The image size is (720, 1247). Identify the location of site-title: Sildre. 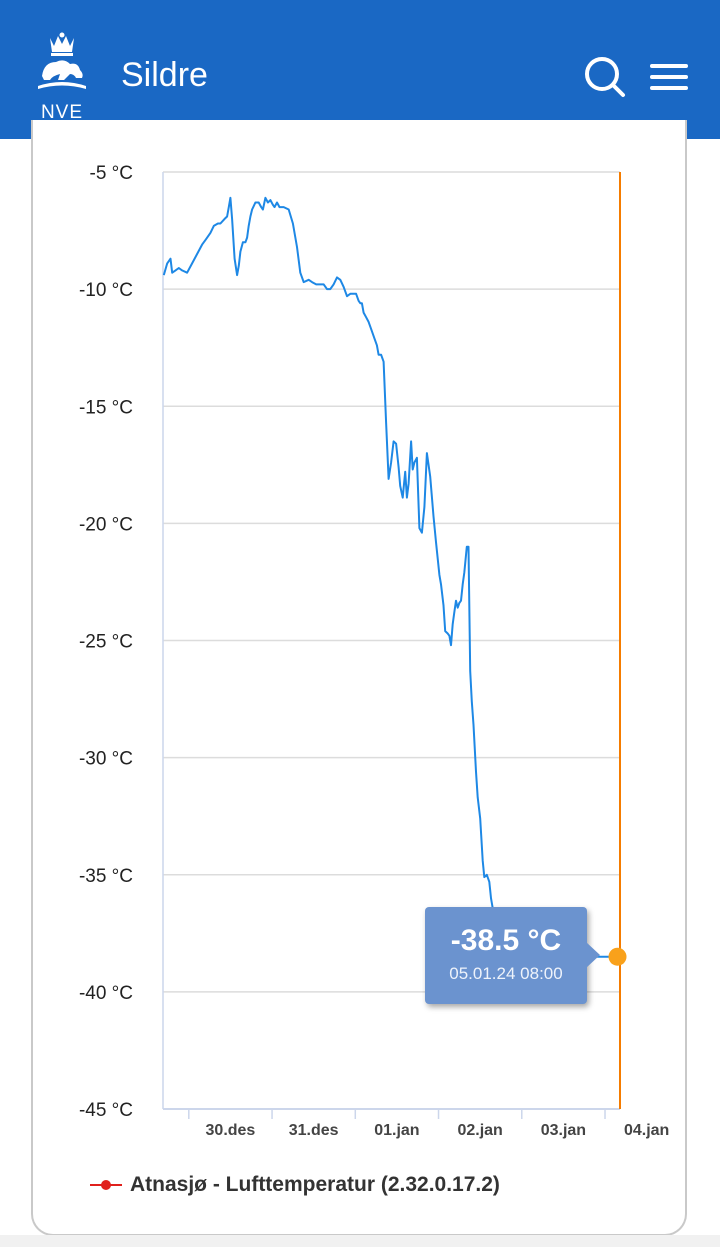
(164, 75).